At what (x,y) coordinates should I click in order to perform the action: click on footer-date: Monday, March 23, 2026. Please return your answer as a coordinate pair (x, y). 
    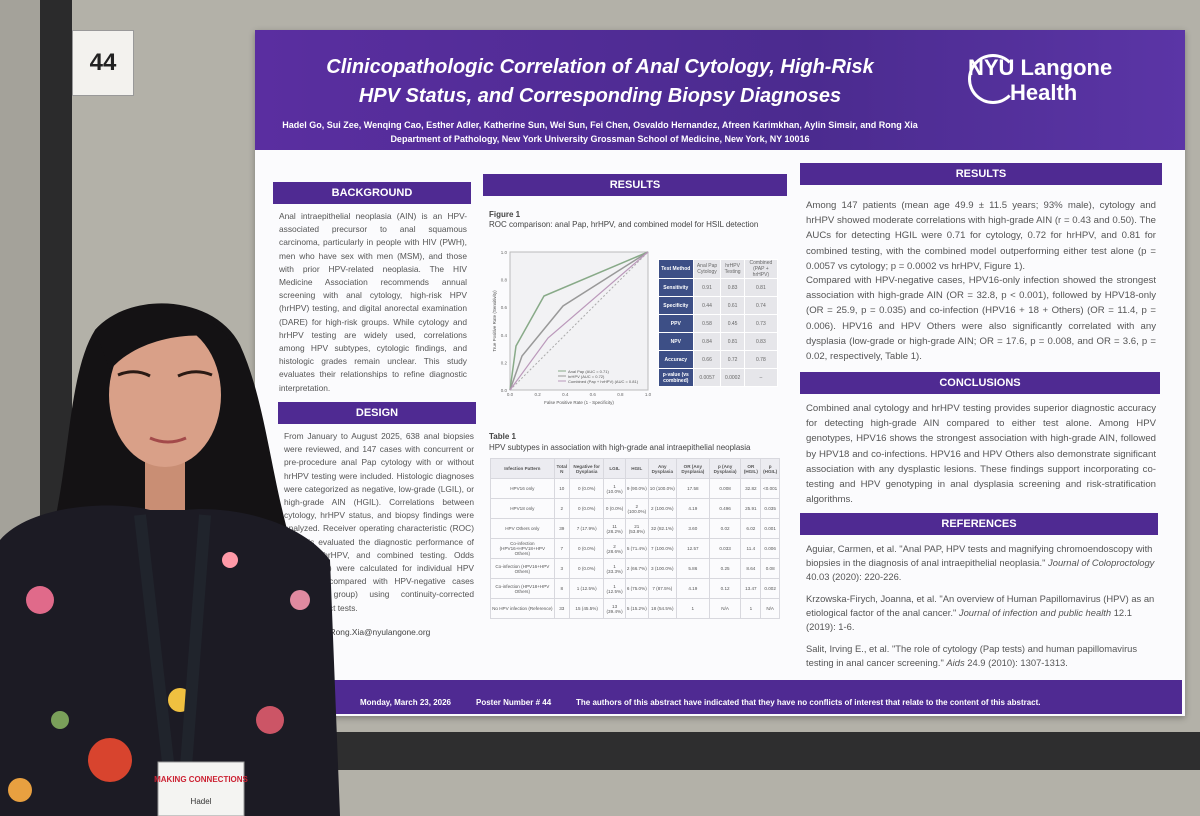
    Looking at the image, I should click on (405, 702).